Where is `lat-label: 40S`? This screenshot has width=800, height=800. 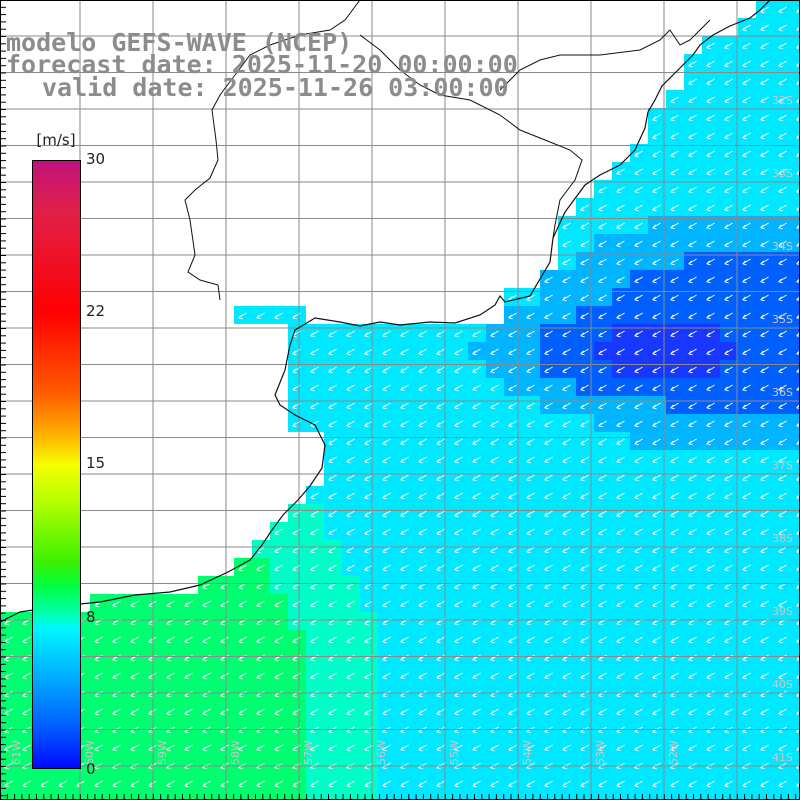 lat-label: 40S is located at coordinates (782, 684).